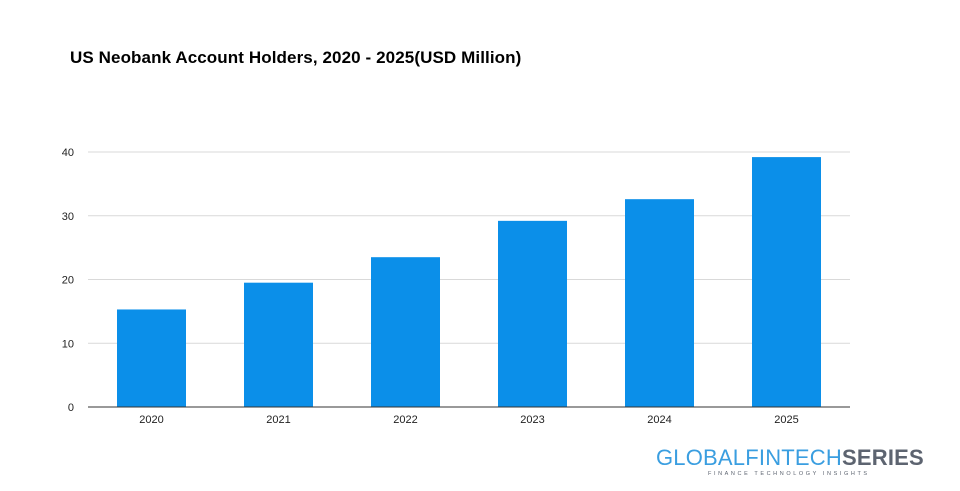 The width and height of the screenshot is (960, 491). Describe the element at coordinates (68, 153) in the screenshot. I see `y-tick-label: 40` at that location.